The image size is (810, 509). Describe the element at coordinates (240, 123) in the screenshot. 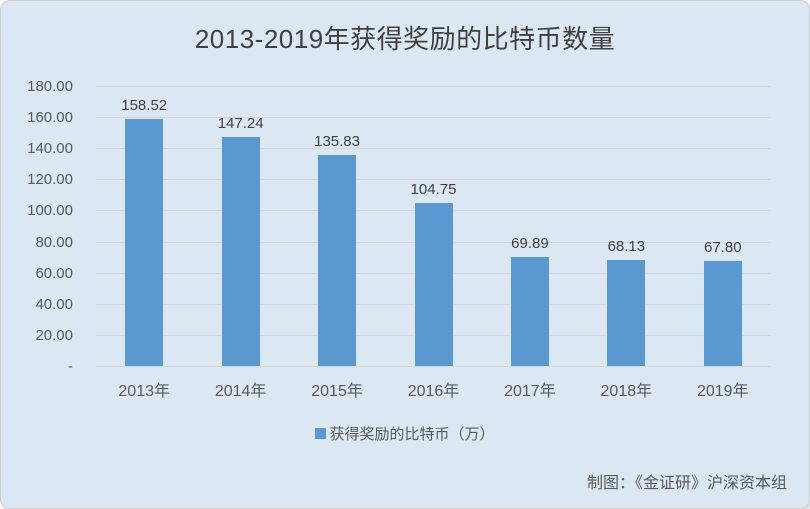

I see `bar-value-label: 147.24` at that location.